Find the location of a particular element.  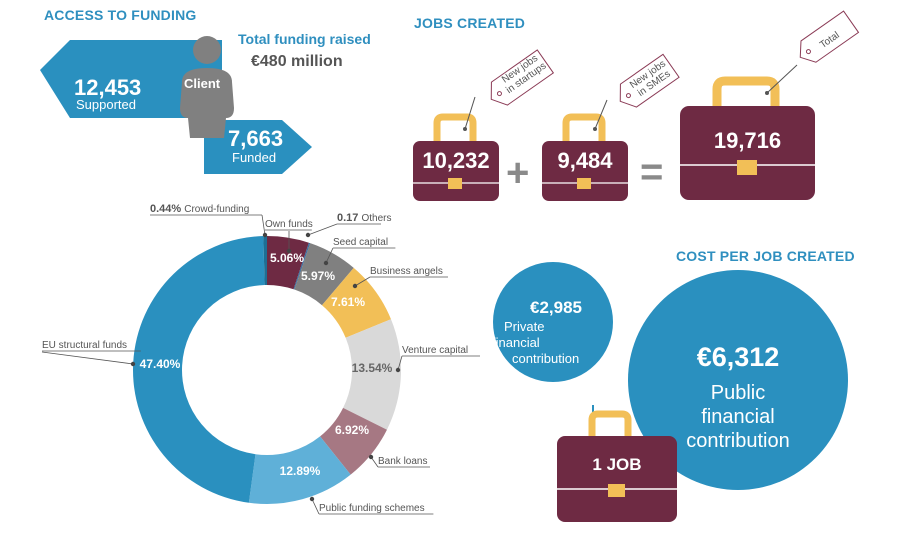

leader-dot-bank-loans is located at coordinates (371, 457).